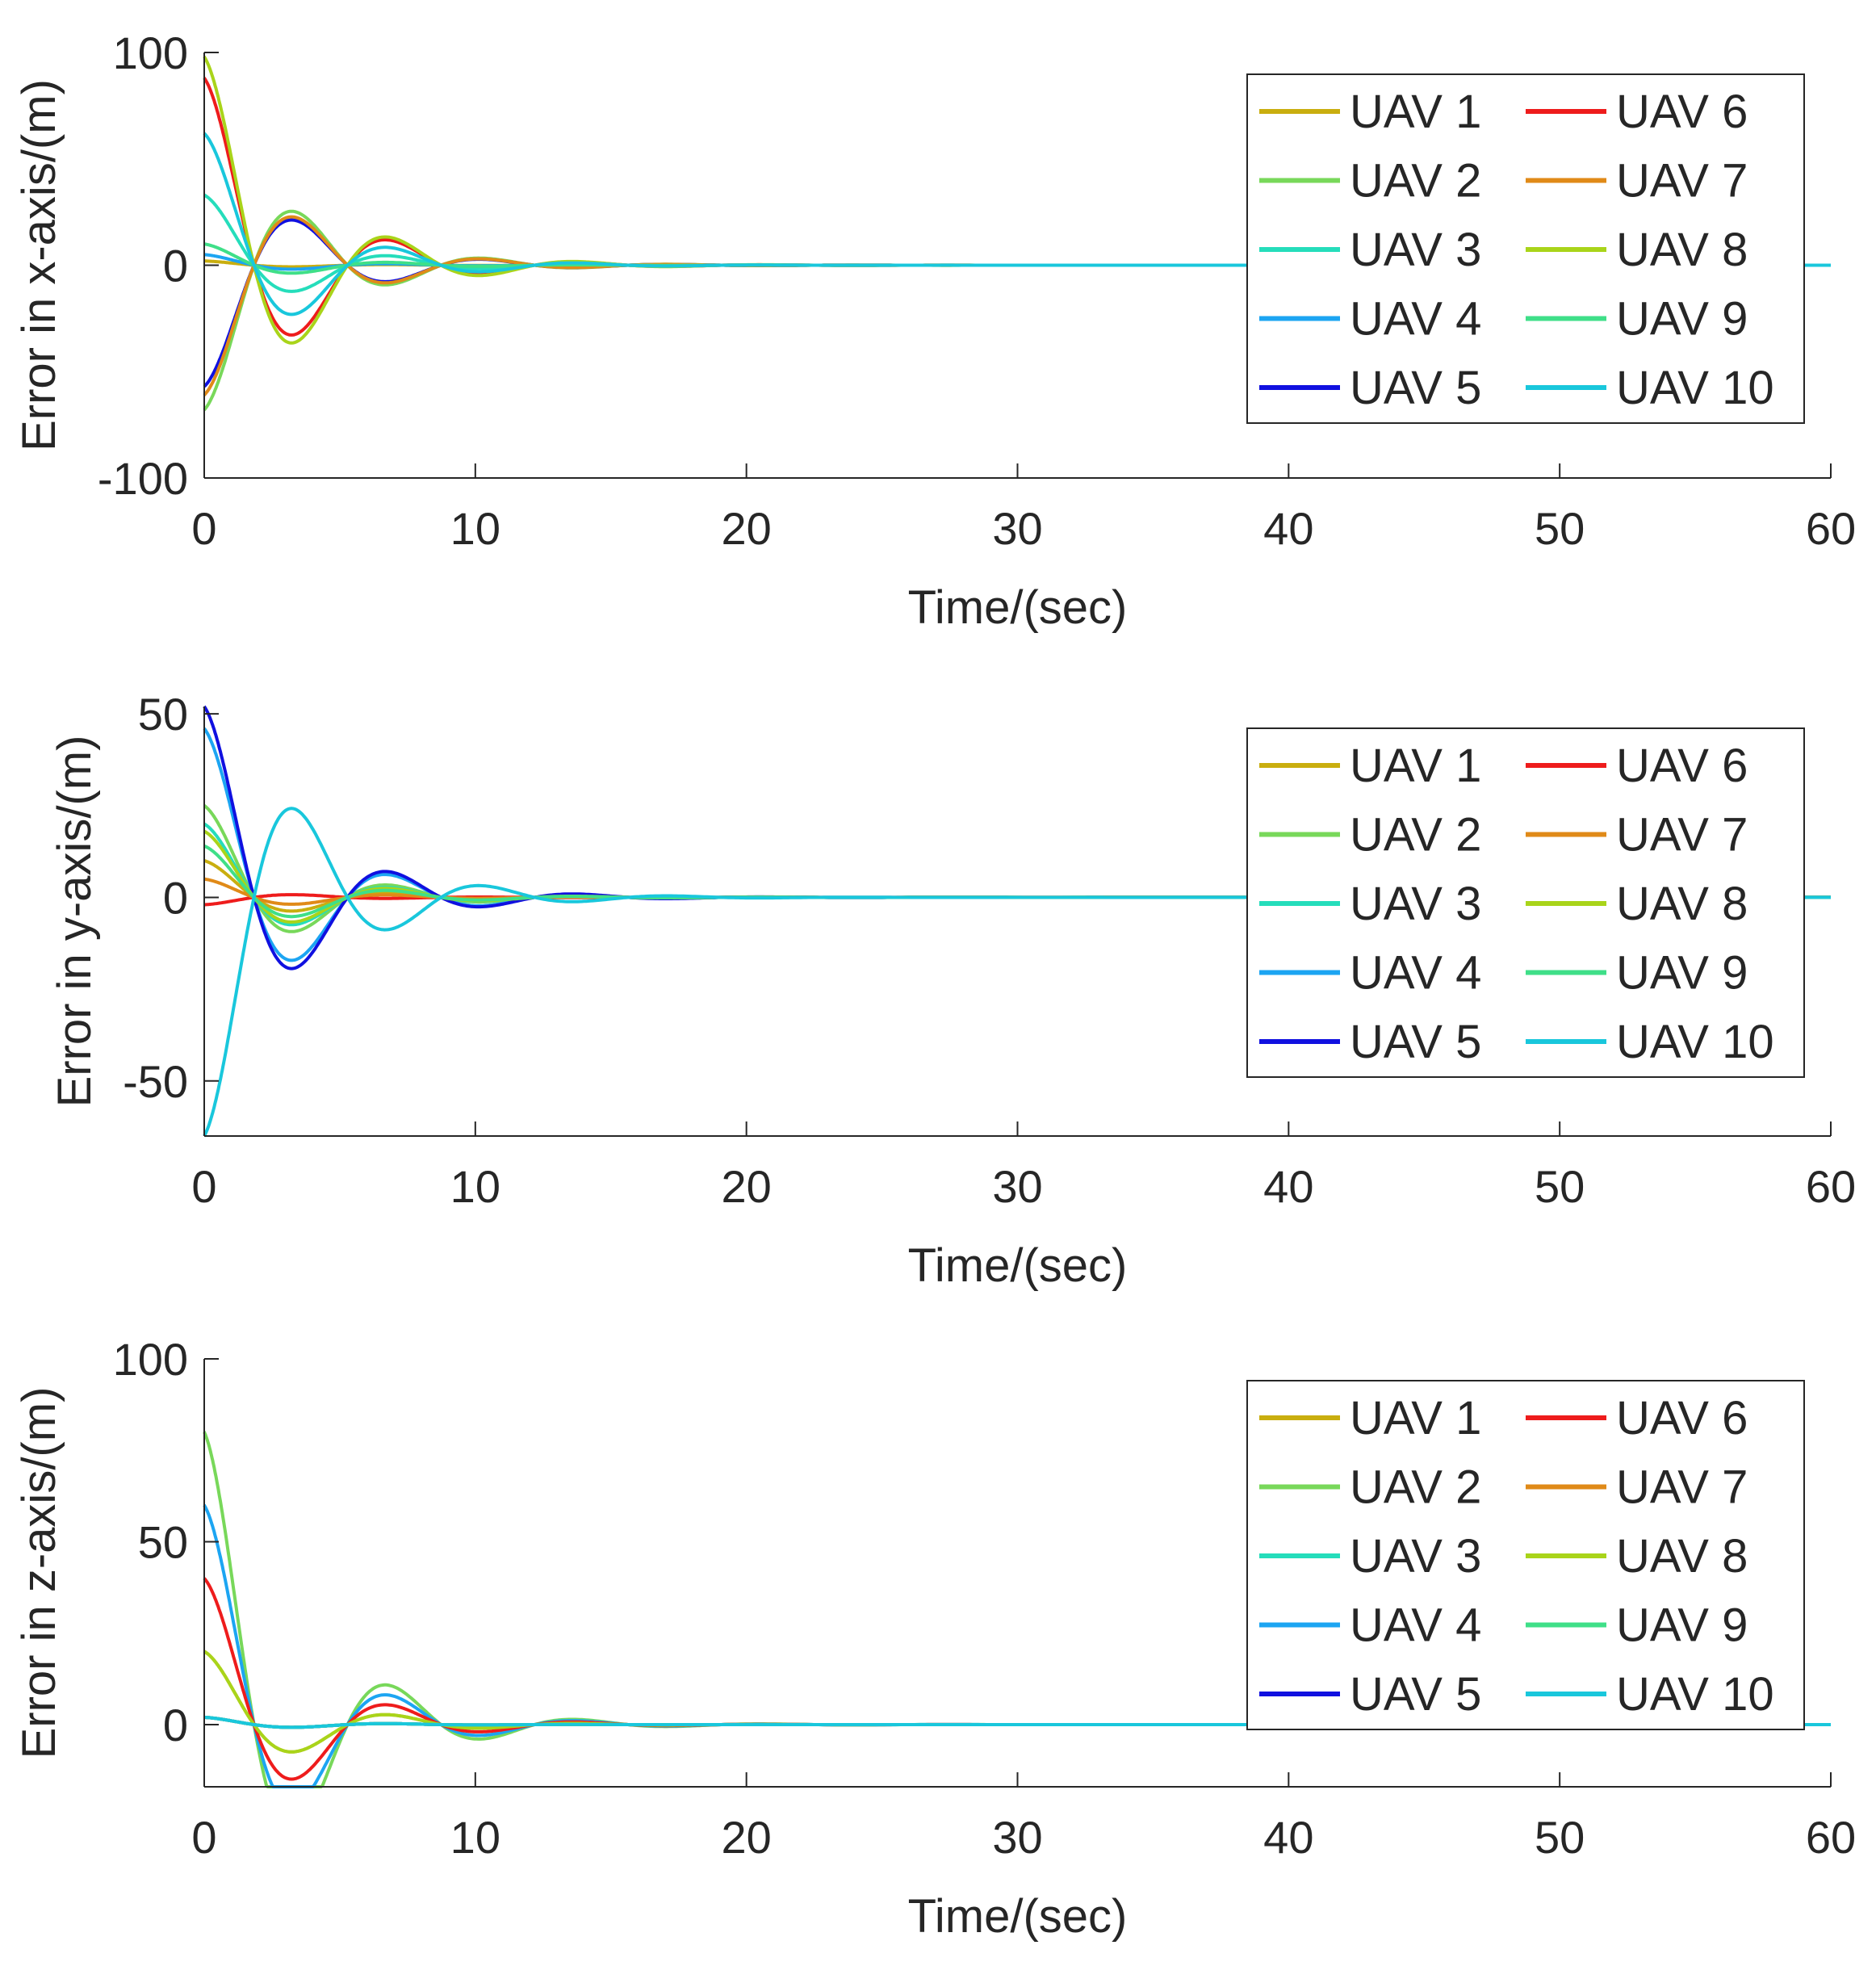  I want to click on y-axis-label: Error in z-axis/(m), so click(39, 1573).